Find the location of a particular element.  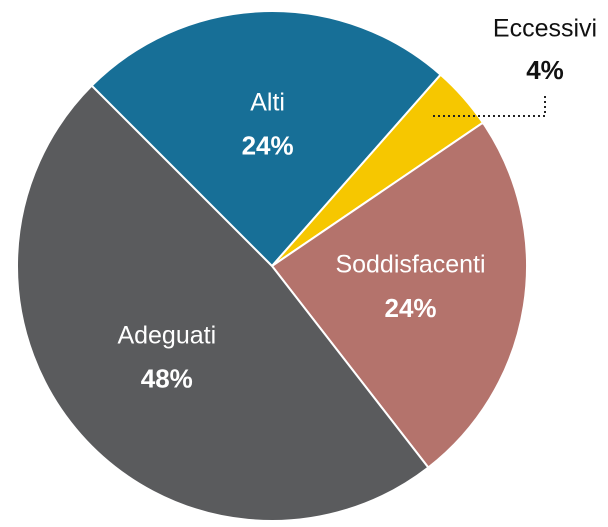

slice-value: 4% is located at coordinates (545, 70).